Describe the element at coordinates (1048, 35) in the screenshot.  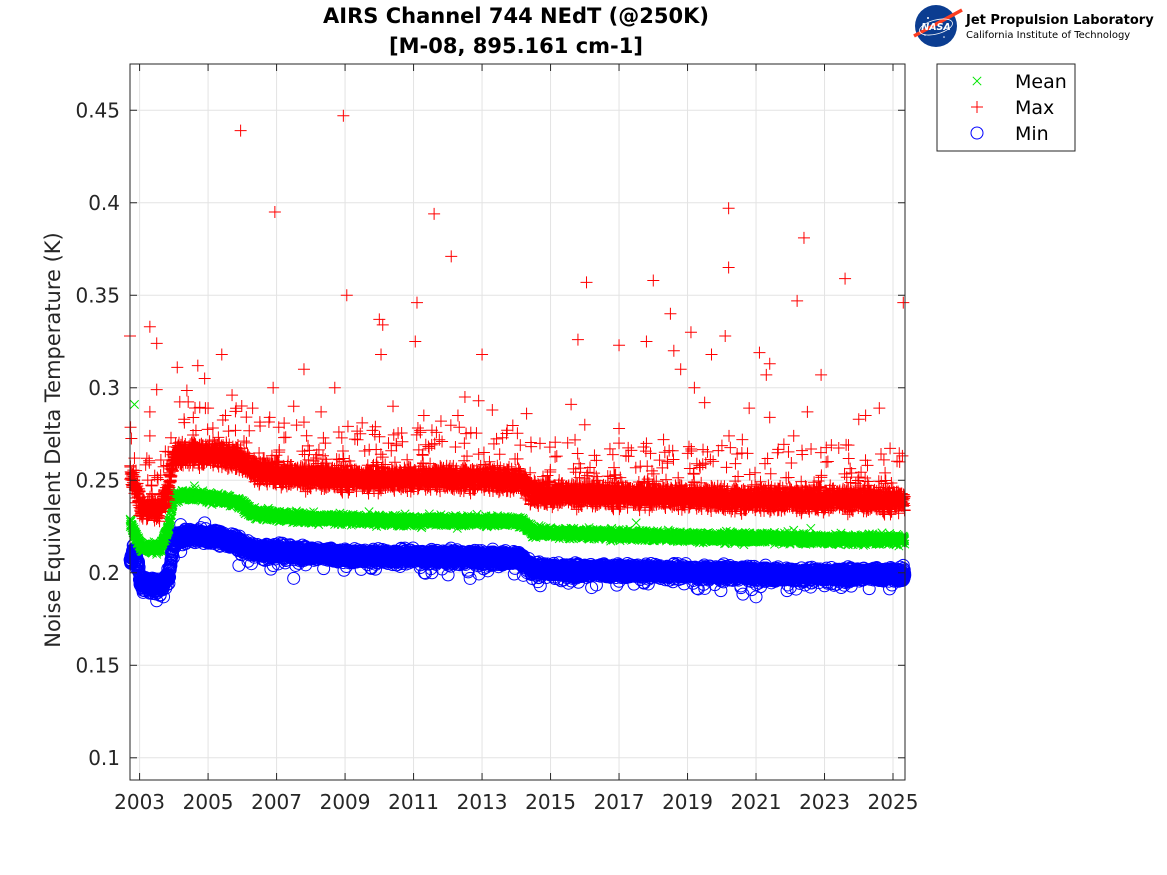
I see `org-subtitle: California Institute of Technology` at that location.